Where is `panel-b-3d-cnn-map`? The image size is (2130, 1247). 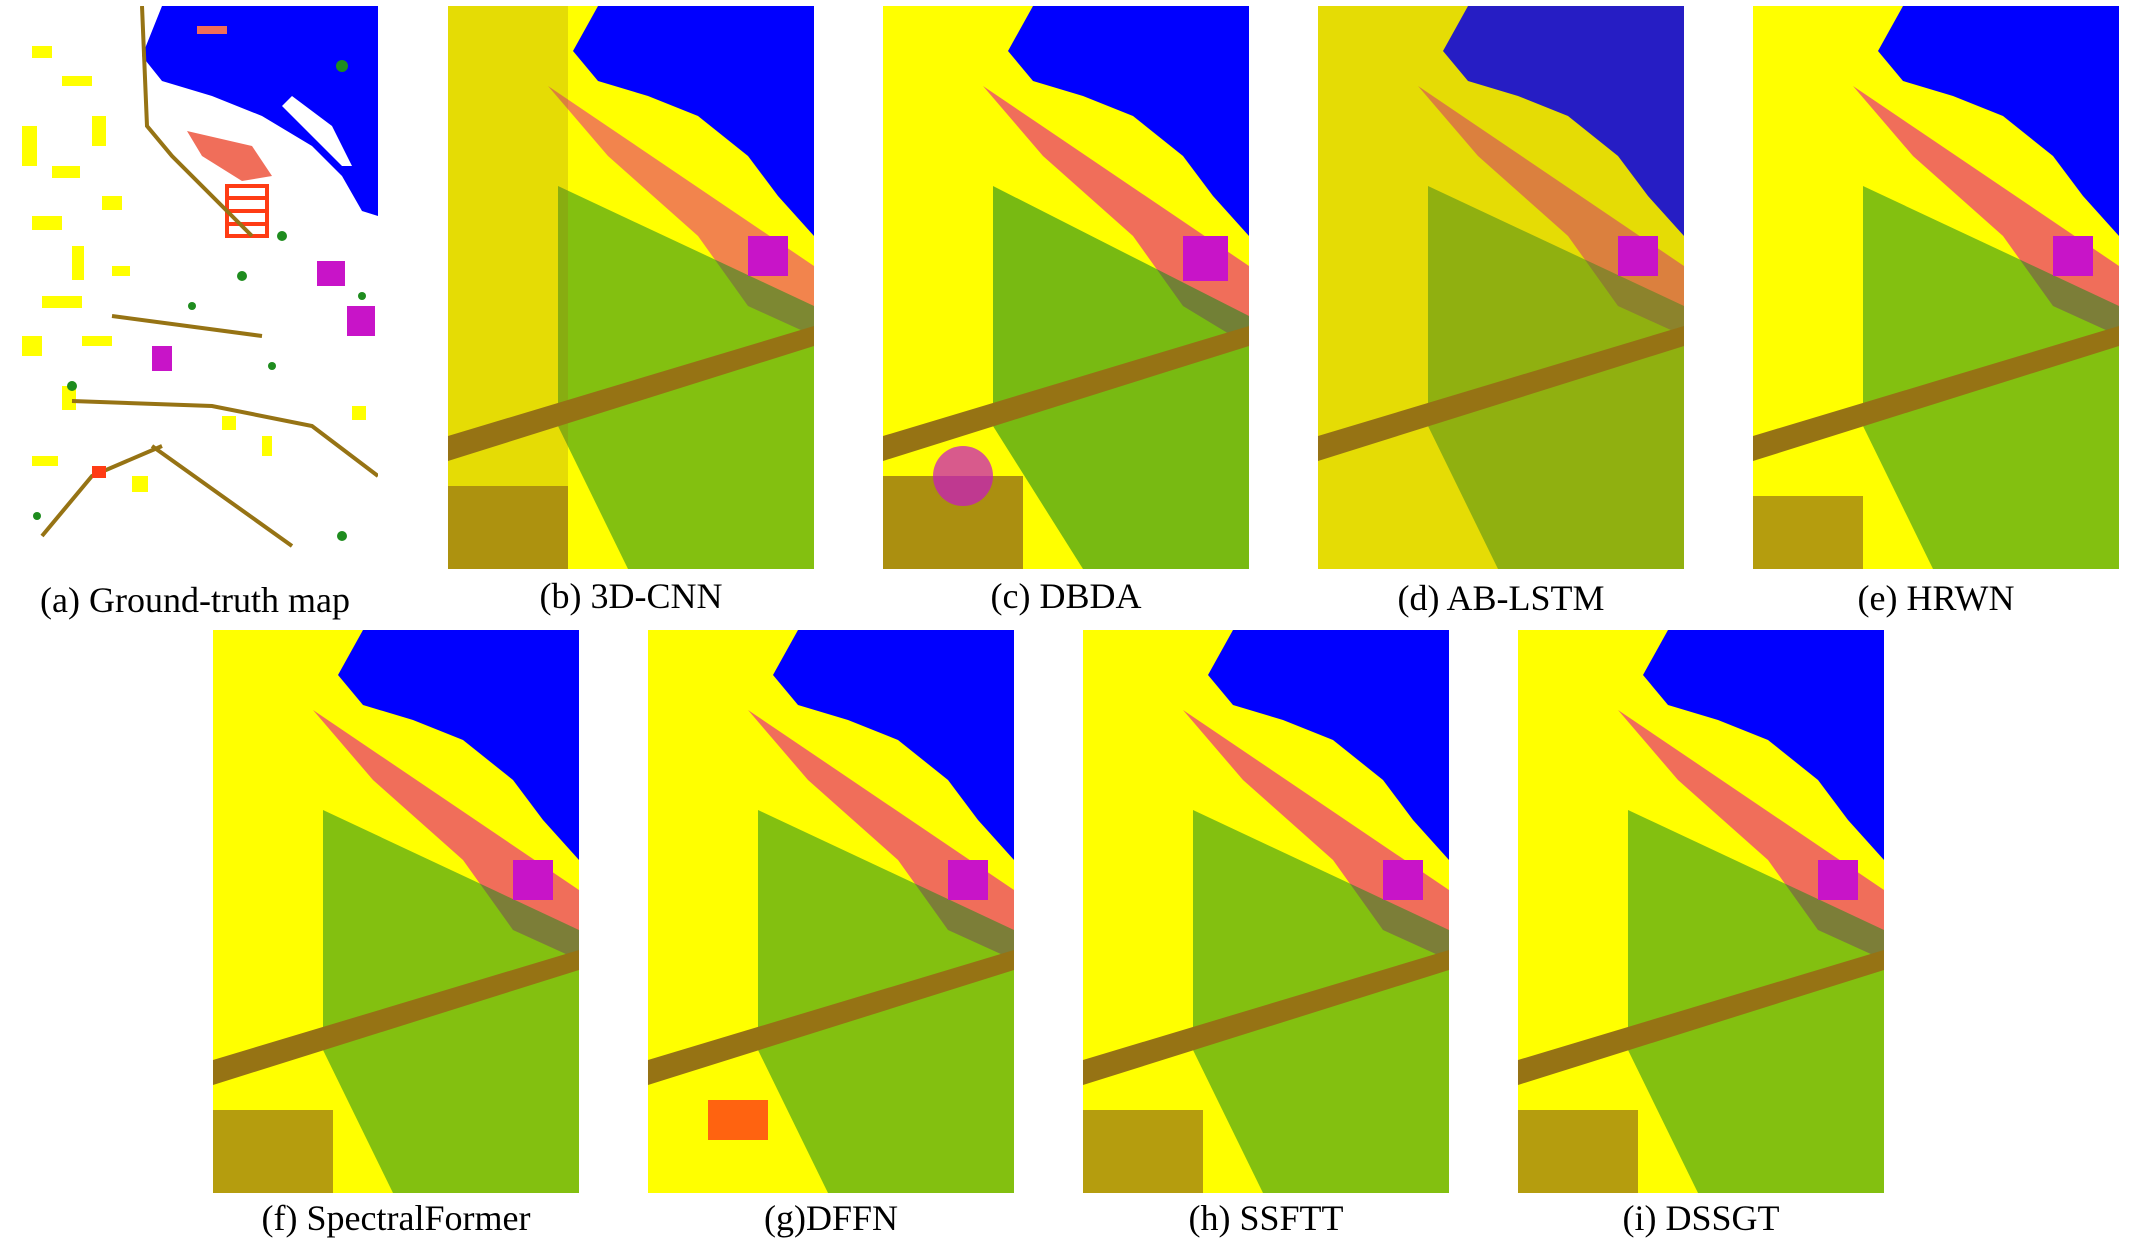 panel-b-3d-cnn-map is located at coordinates (631, 287).